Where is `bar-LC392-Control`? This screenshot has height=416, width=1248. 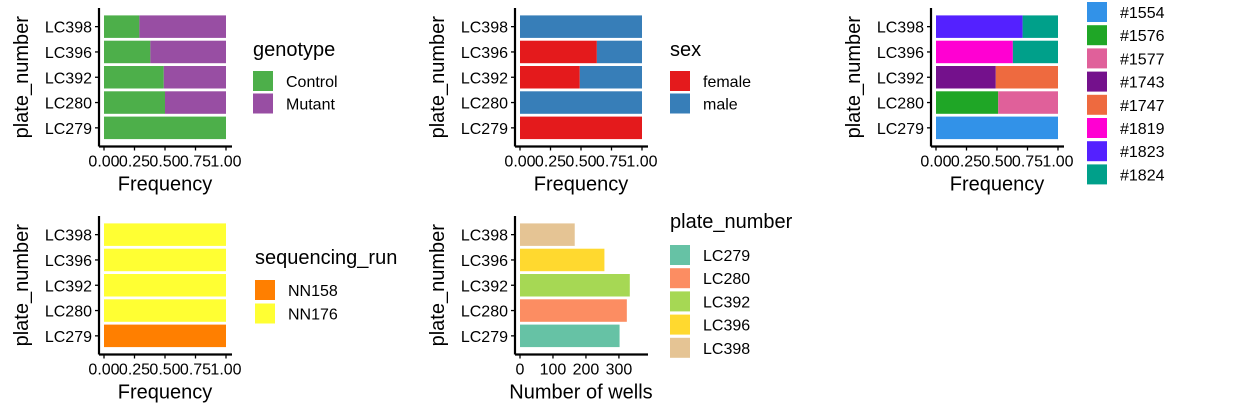
bar-LC392-Control is located at coordinates (134, 77).